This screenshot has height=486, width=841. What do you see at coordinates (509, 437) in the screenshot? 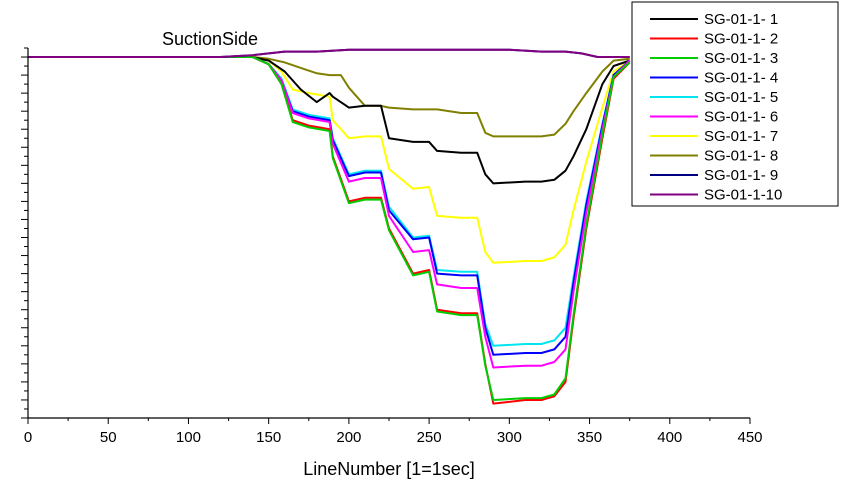
I see `x-tick-label: 300` at bounding box center [509, 437].